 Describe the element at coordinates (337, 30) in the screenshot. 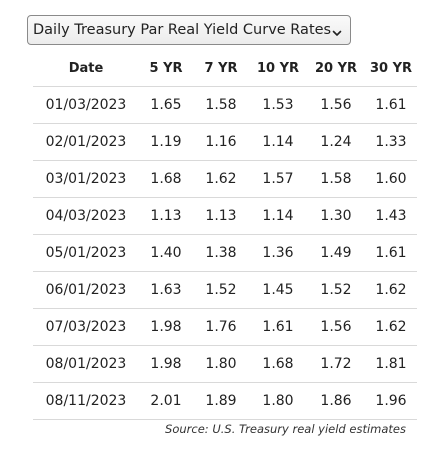

I see `chevron-down-icon` at that location.